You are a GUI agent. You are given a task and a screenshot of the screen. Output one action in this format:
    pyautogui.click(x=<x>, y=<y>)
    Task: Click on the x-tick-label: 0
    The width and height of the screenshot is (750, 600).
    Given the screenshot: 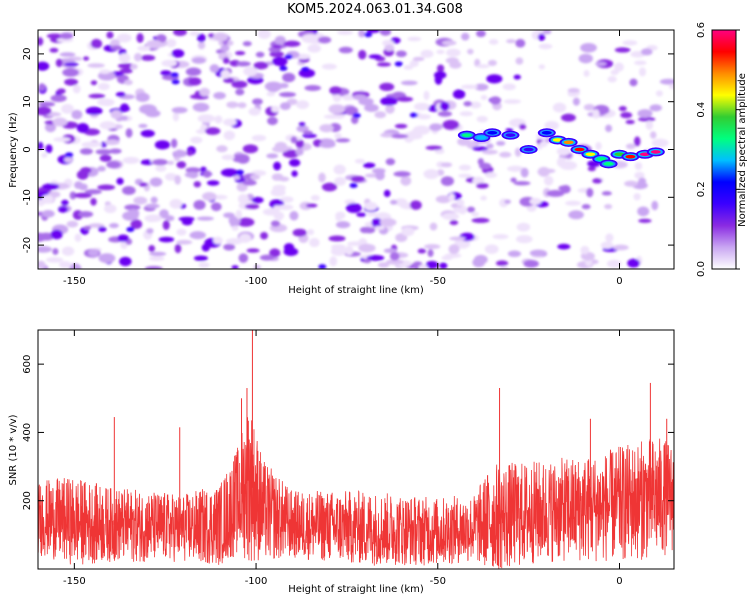 What is the action you would take?
    pyautogui.click(x=619, y=581)
    